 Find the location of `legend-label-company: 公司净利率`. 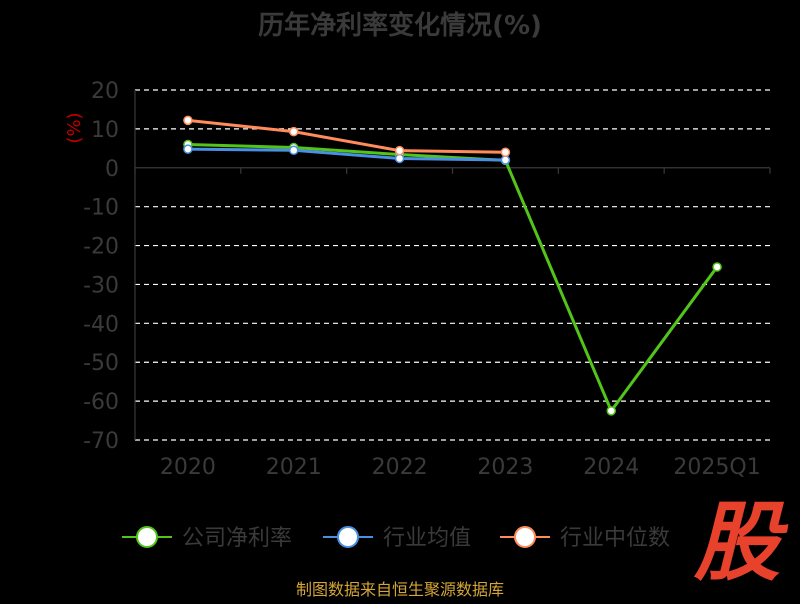

legend-label-company: 公司净利率 is located at coordinates (237, 538).